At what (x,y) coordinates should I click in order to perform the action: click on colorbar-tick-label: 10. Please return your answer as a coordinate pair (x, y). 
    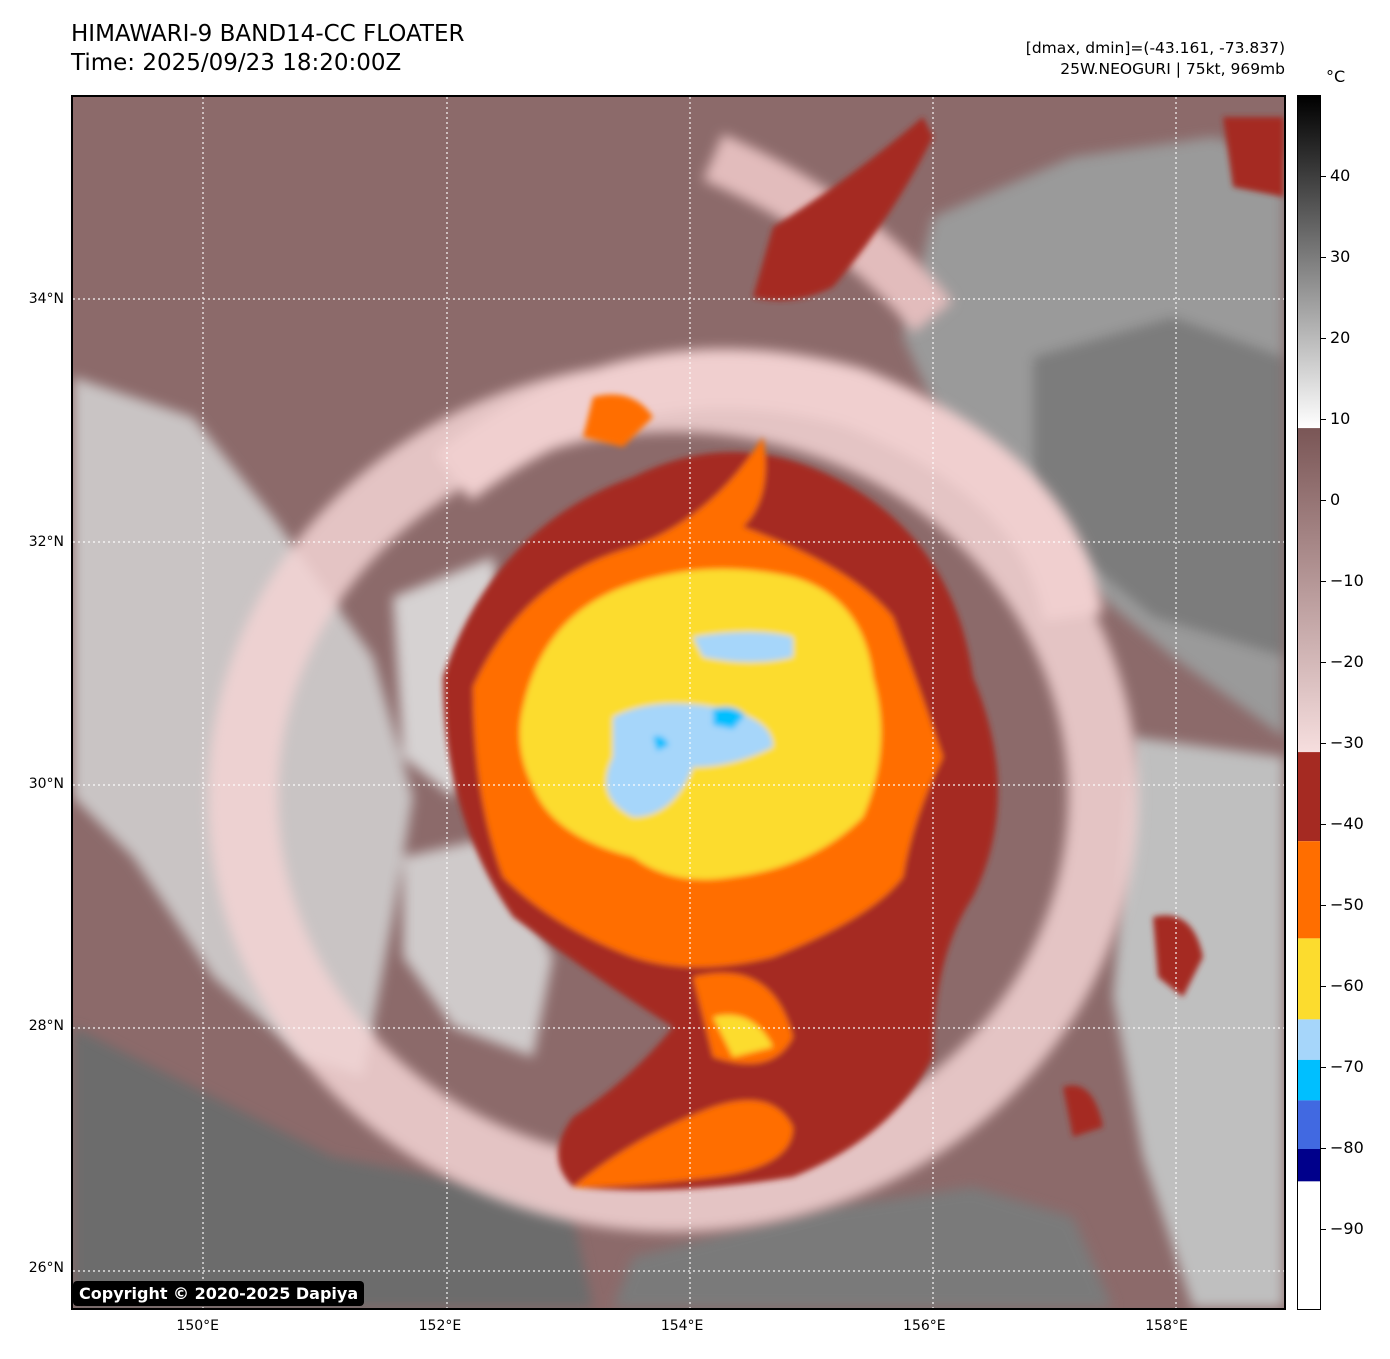
    Looking at the image, I should click on (1340, 418).